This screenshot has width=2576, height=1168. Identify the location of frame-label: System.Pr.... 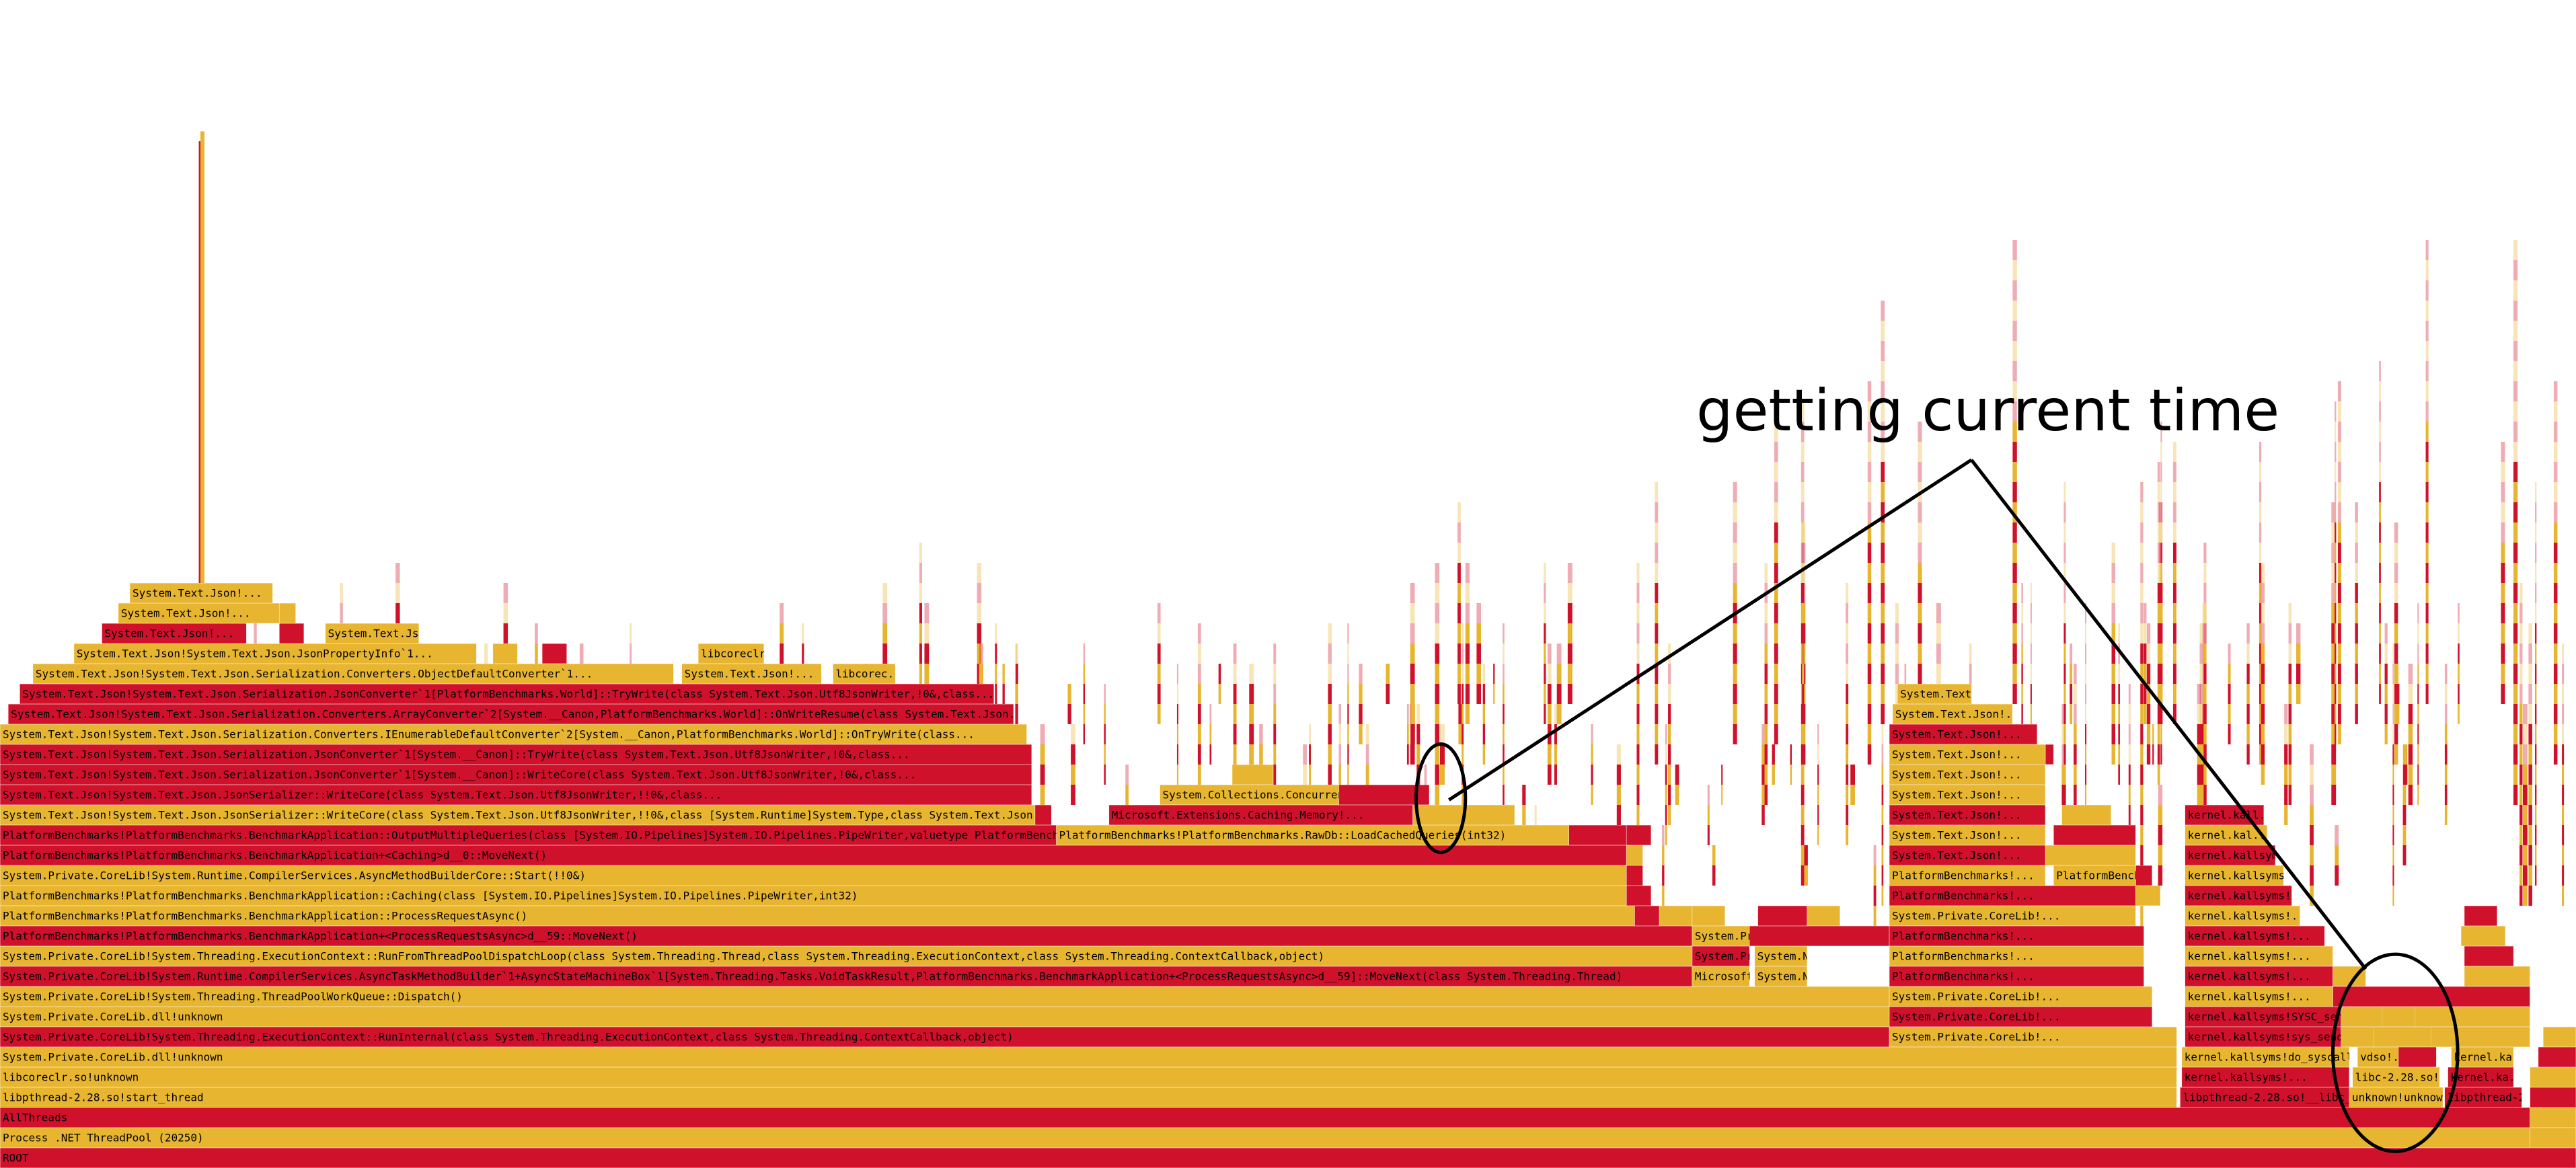
(1734, 936).